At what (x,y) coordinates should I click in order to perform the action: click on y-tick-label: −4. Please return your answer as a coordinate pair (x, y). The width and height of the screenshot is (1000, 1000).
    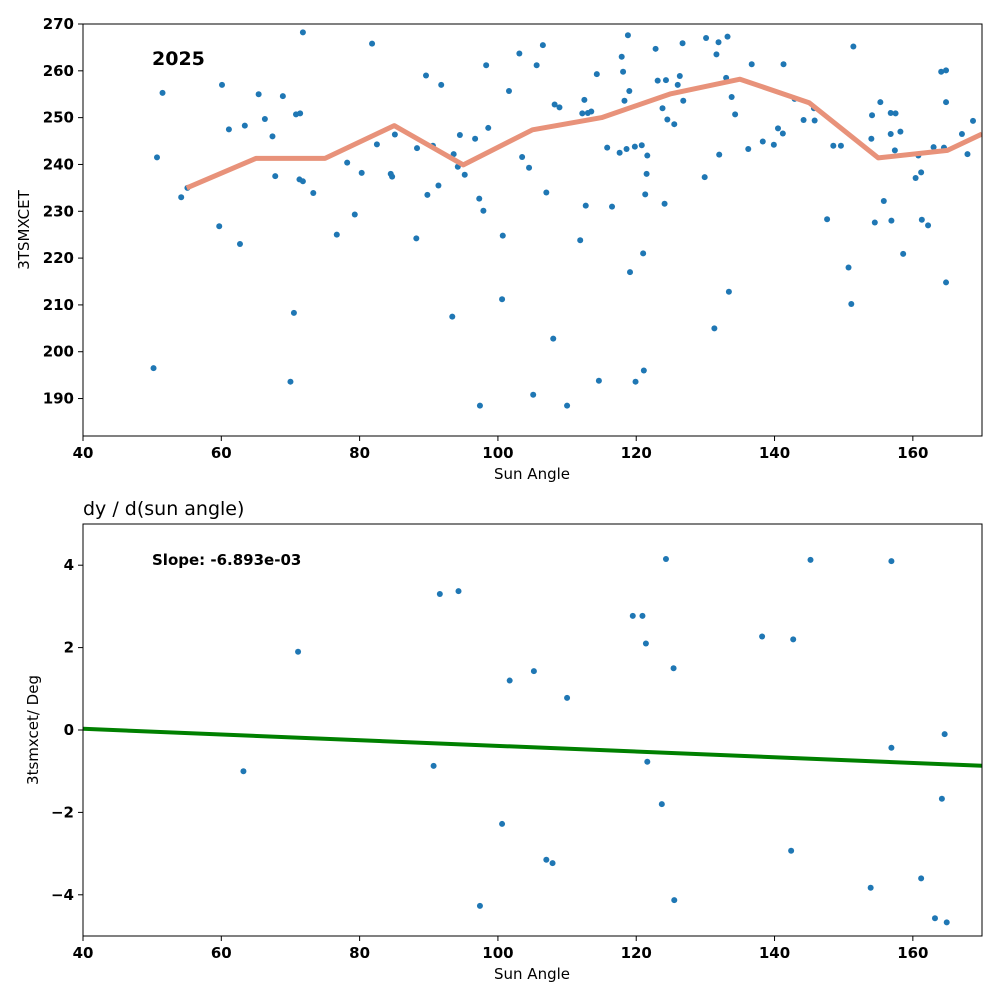
    Looking at the image, I should click on (62, 895).